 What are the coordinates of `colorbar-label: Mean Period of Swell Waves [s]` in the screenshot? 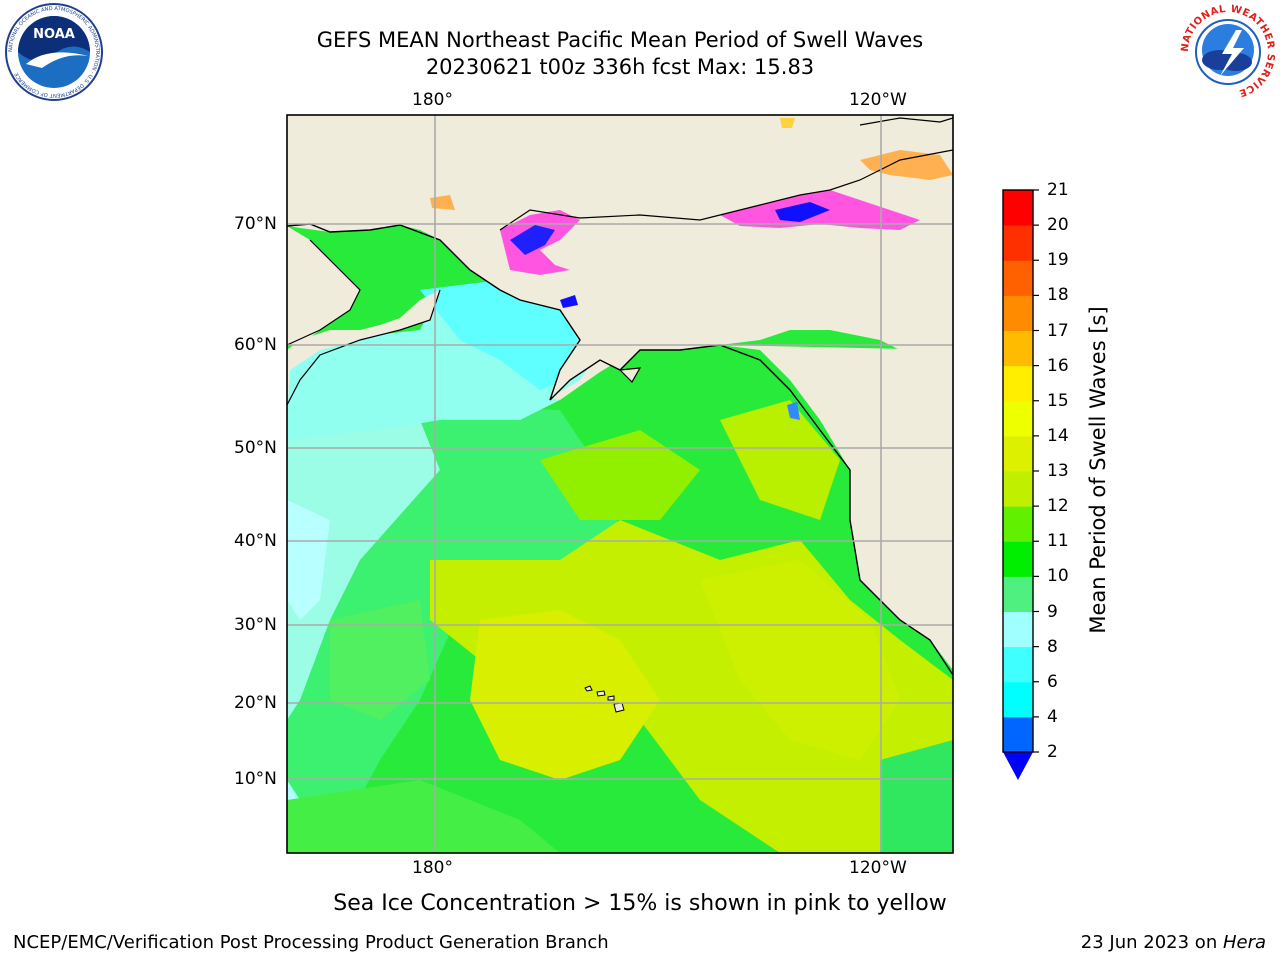 It's located at (1098, 470).